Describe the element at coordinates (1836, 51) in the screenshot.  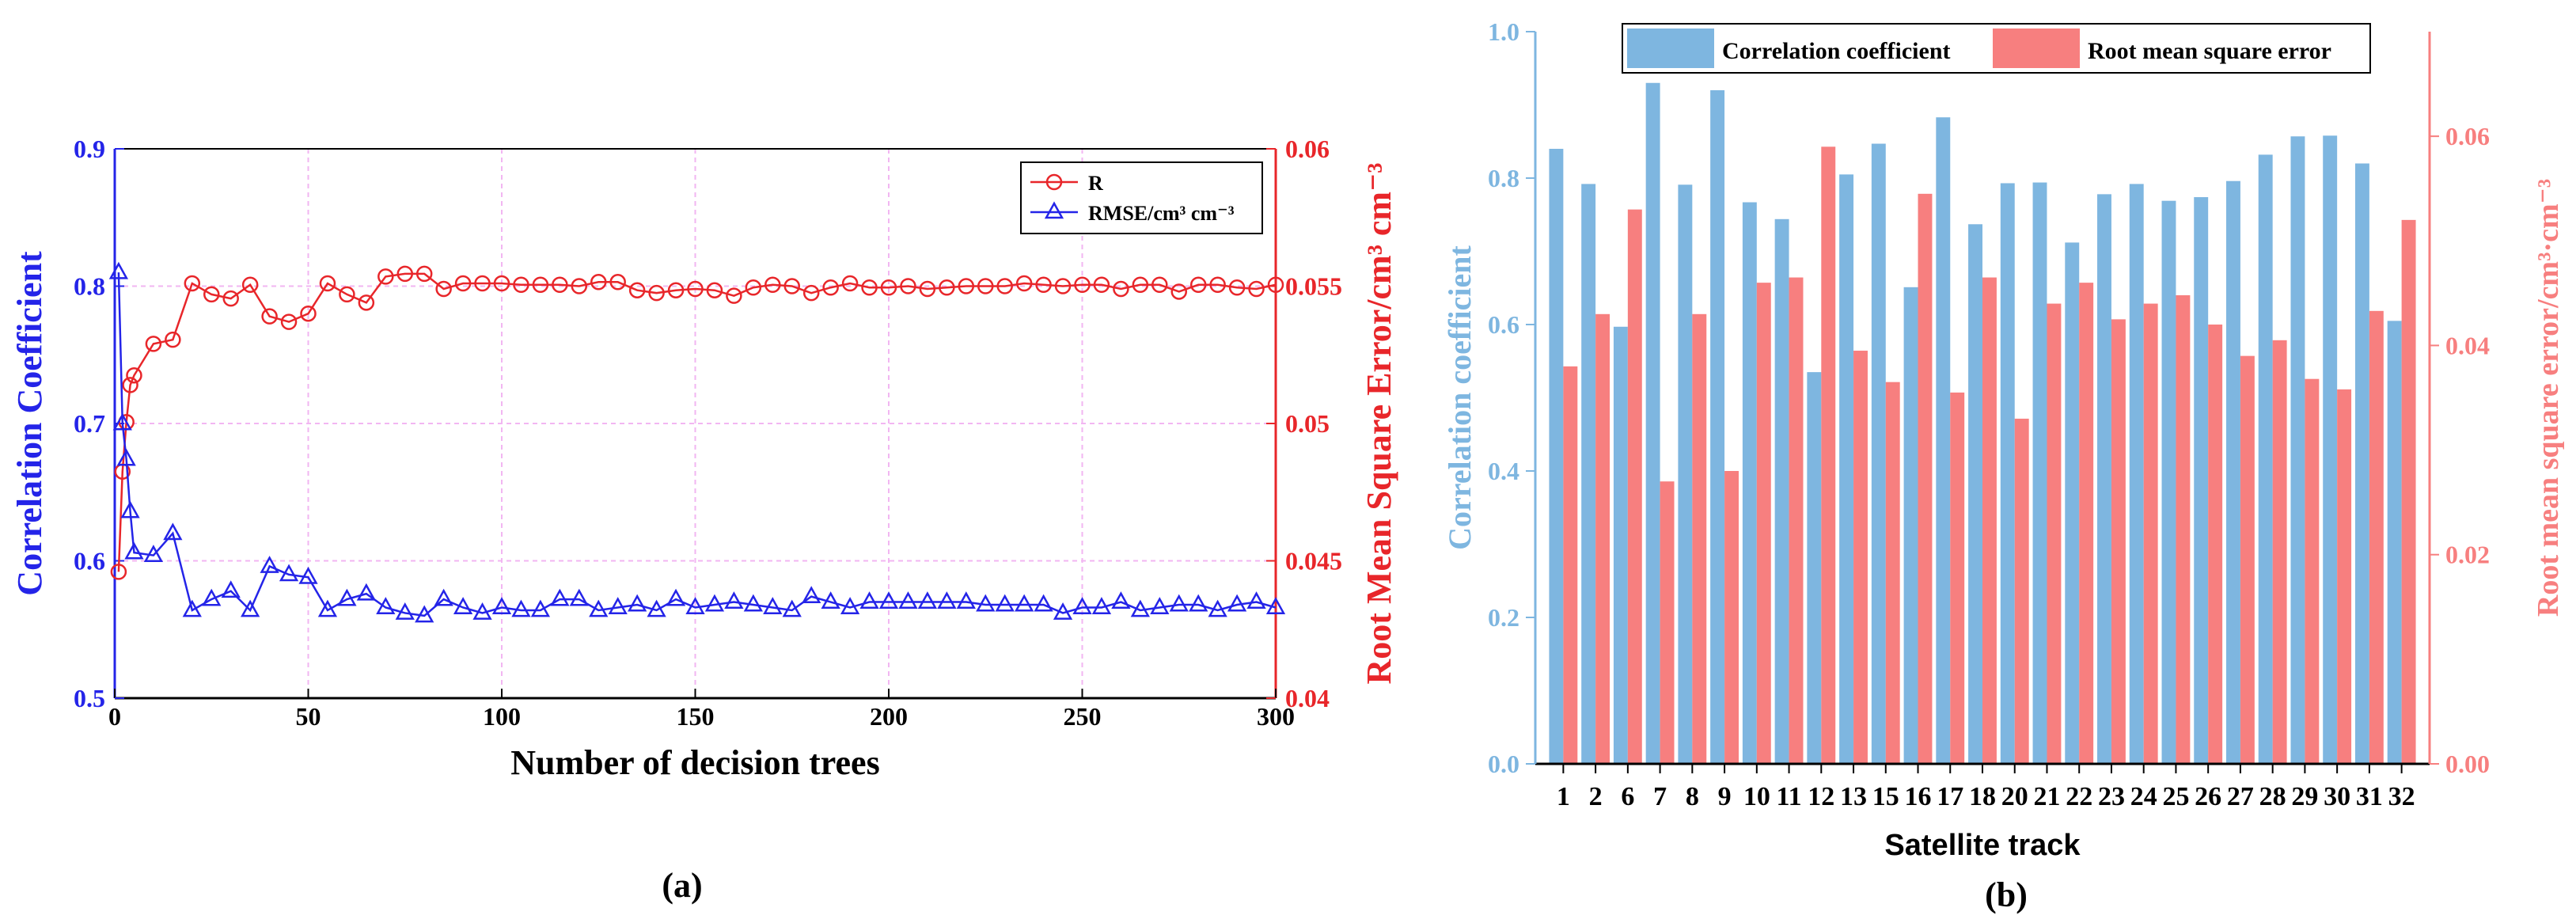
I see `legend-label-correlation: Correlation coefficient` at that location.